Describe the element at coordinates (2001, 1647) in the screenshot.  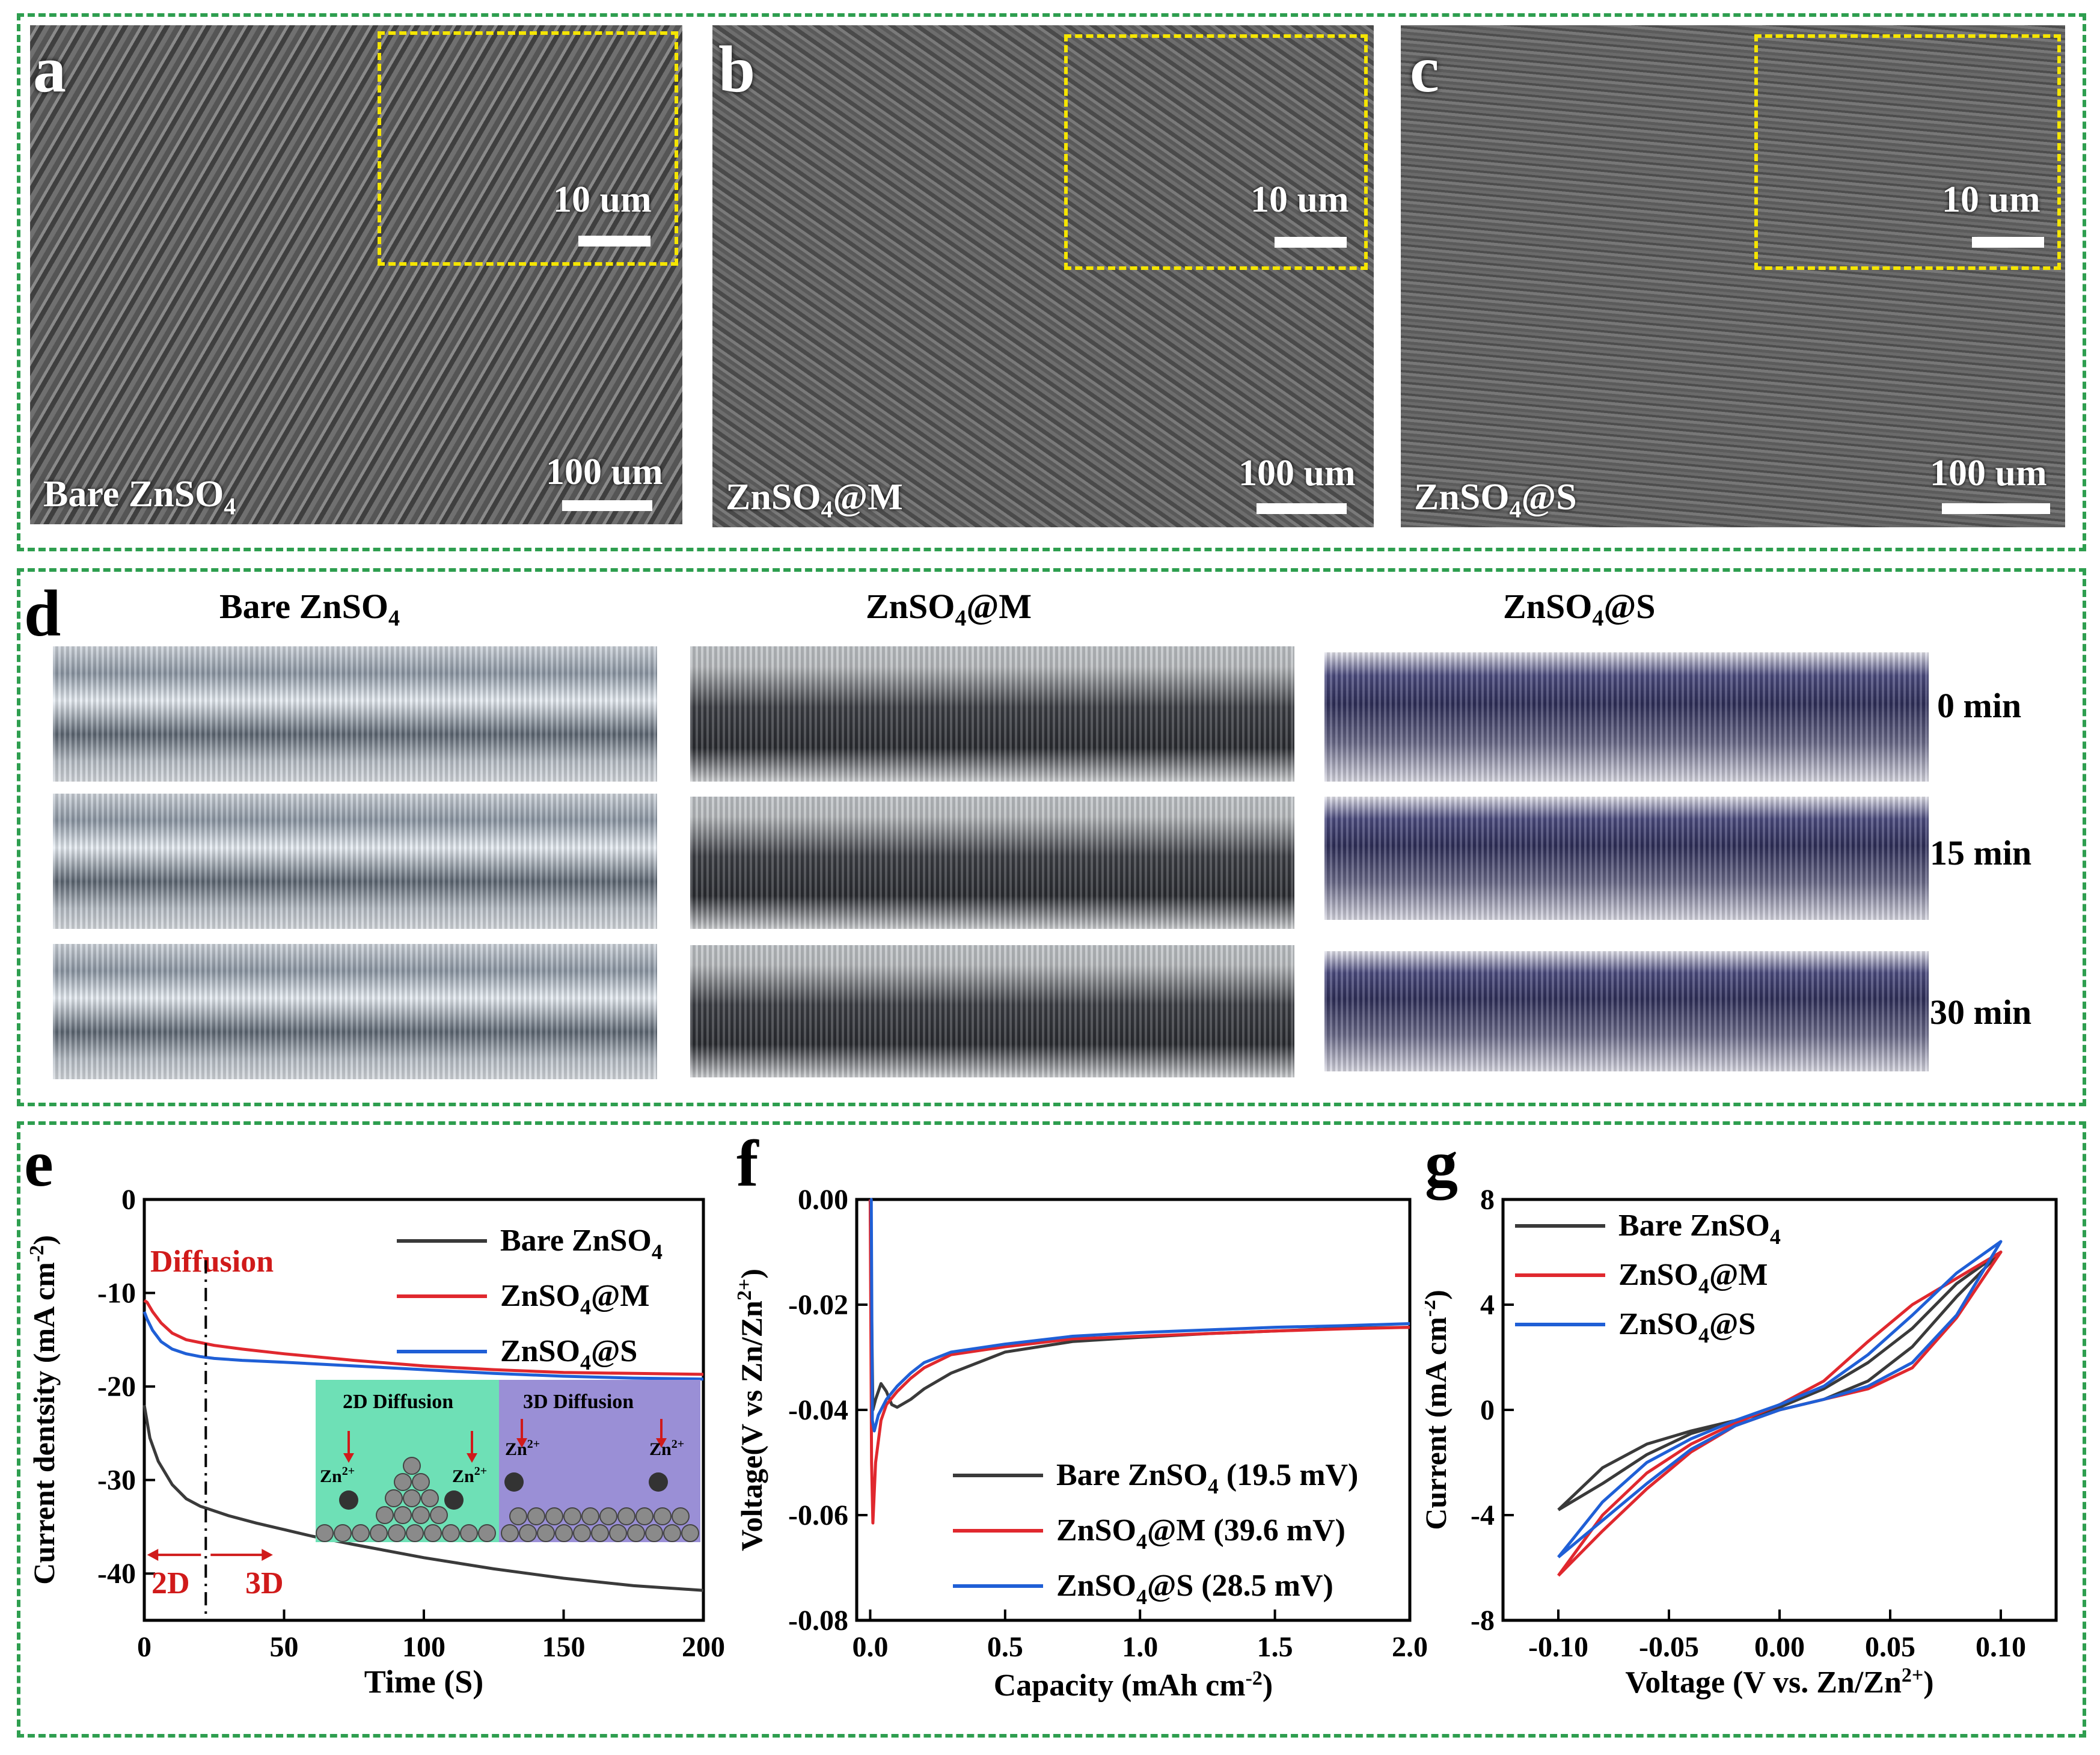
I see `x-tick-label: 0.10` at that location.